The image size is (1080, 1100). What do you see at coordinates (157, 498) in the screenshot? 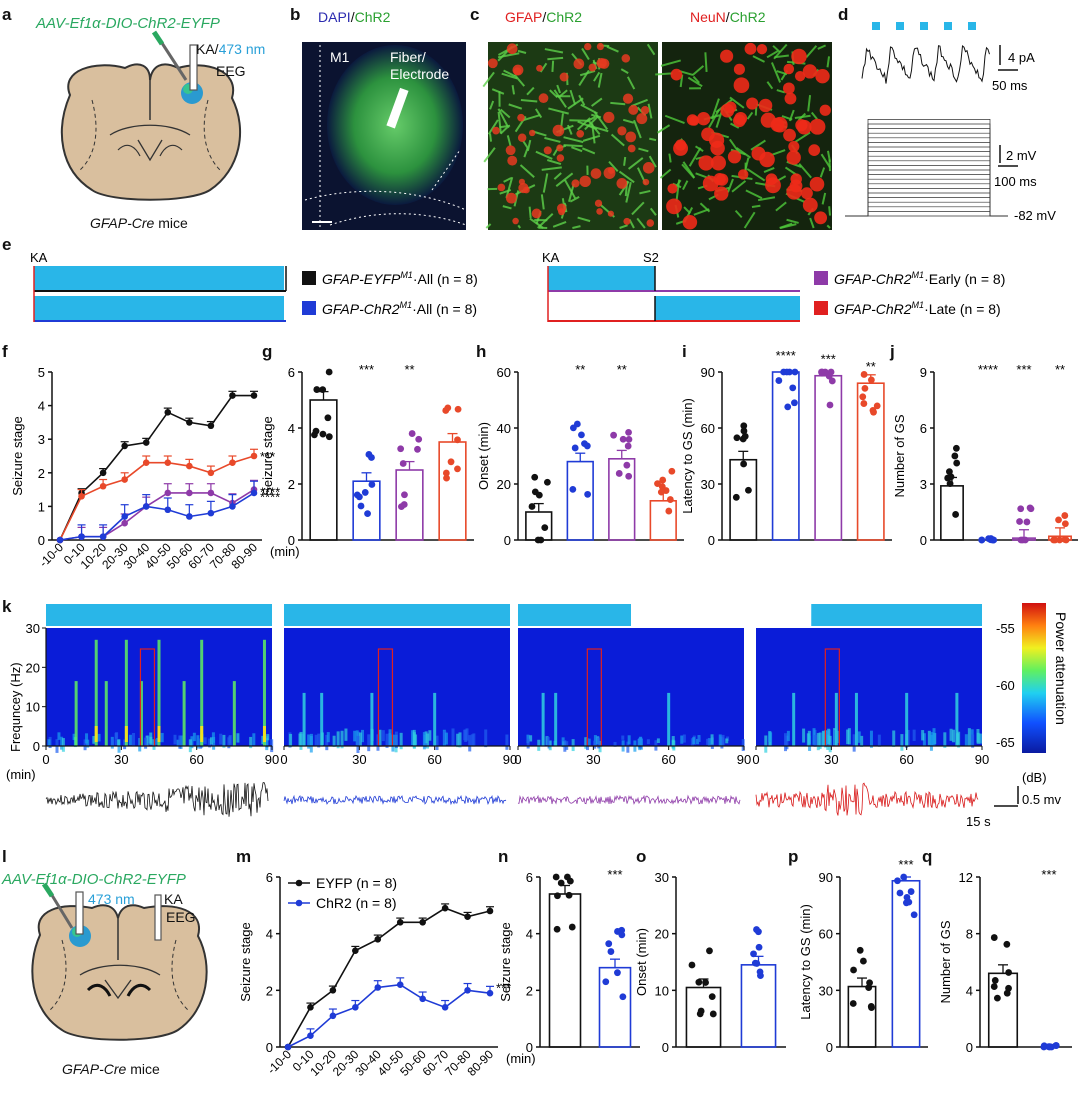
I see `series-line` at bounding box center [157, 498].